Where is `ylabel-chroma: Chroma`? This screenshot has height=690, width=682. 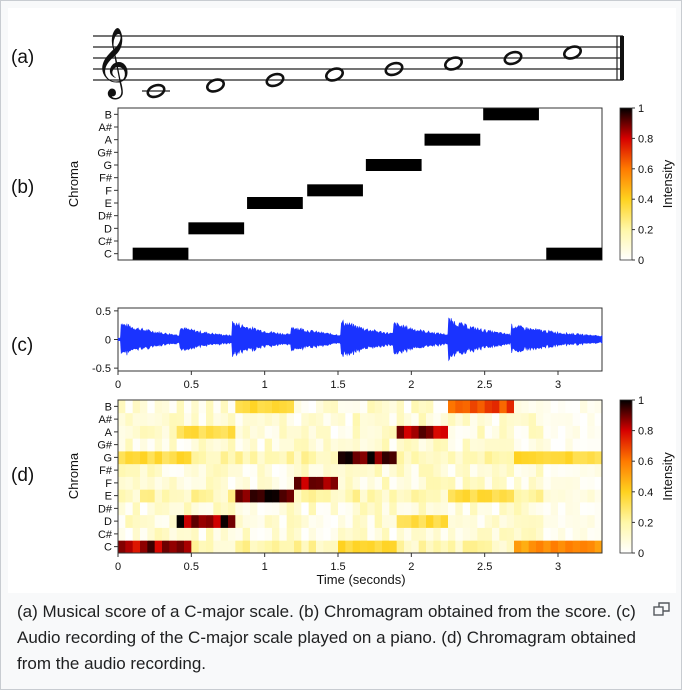
ylabel-chroma: Chroma is located at coordinates (73, 183).